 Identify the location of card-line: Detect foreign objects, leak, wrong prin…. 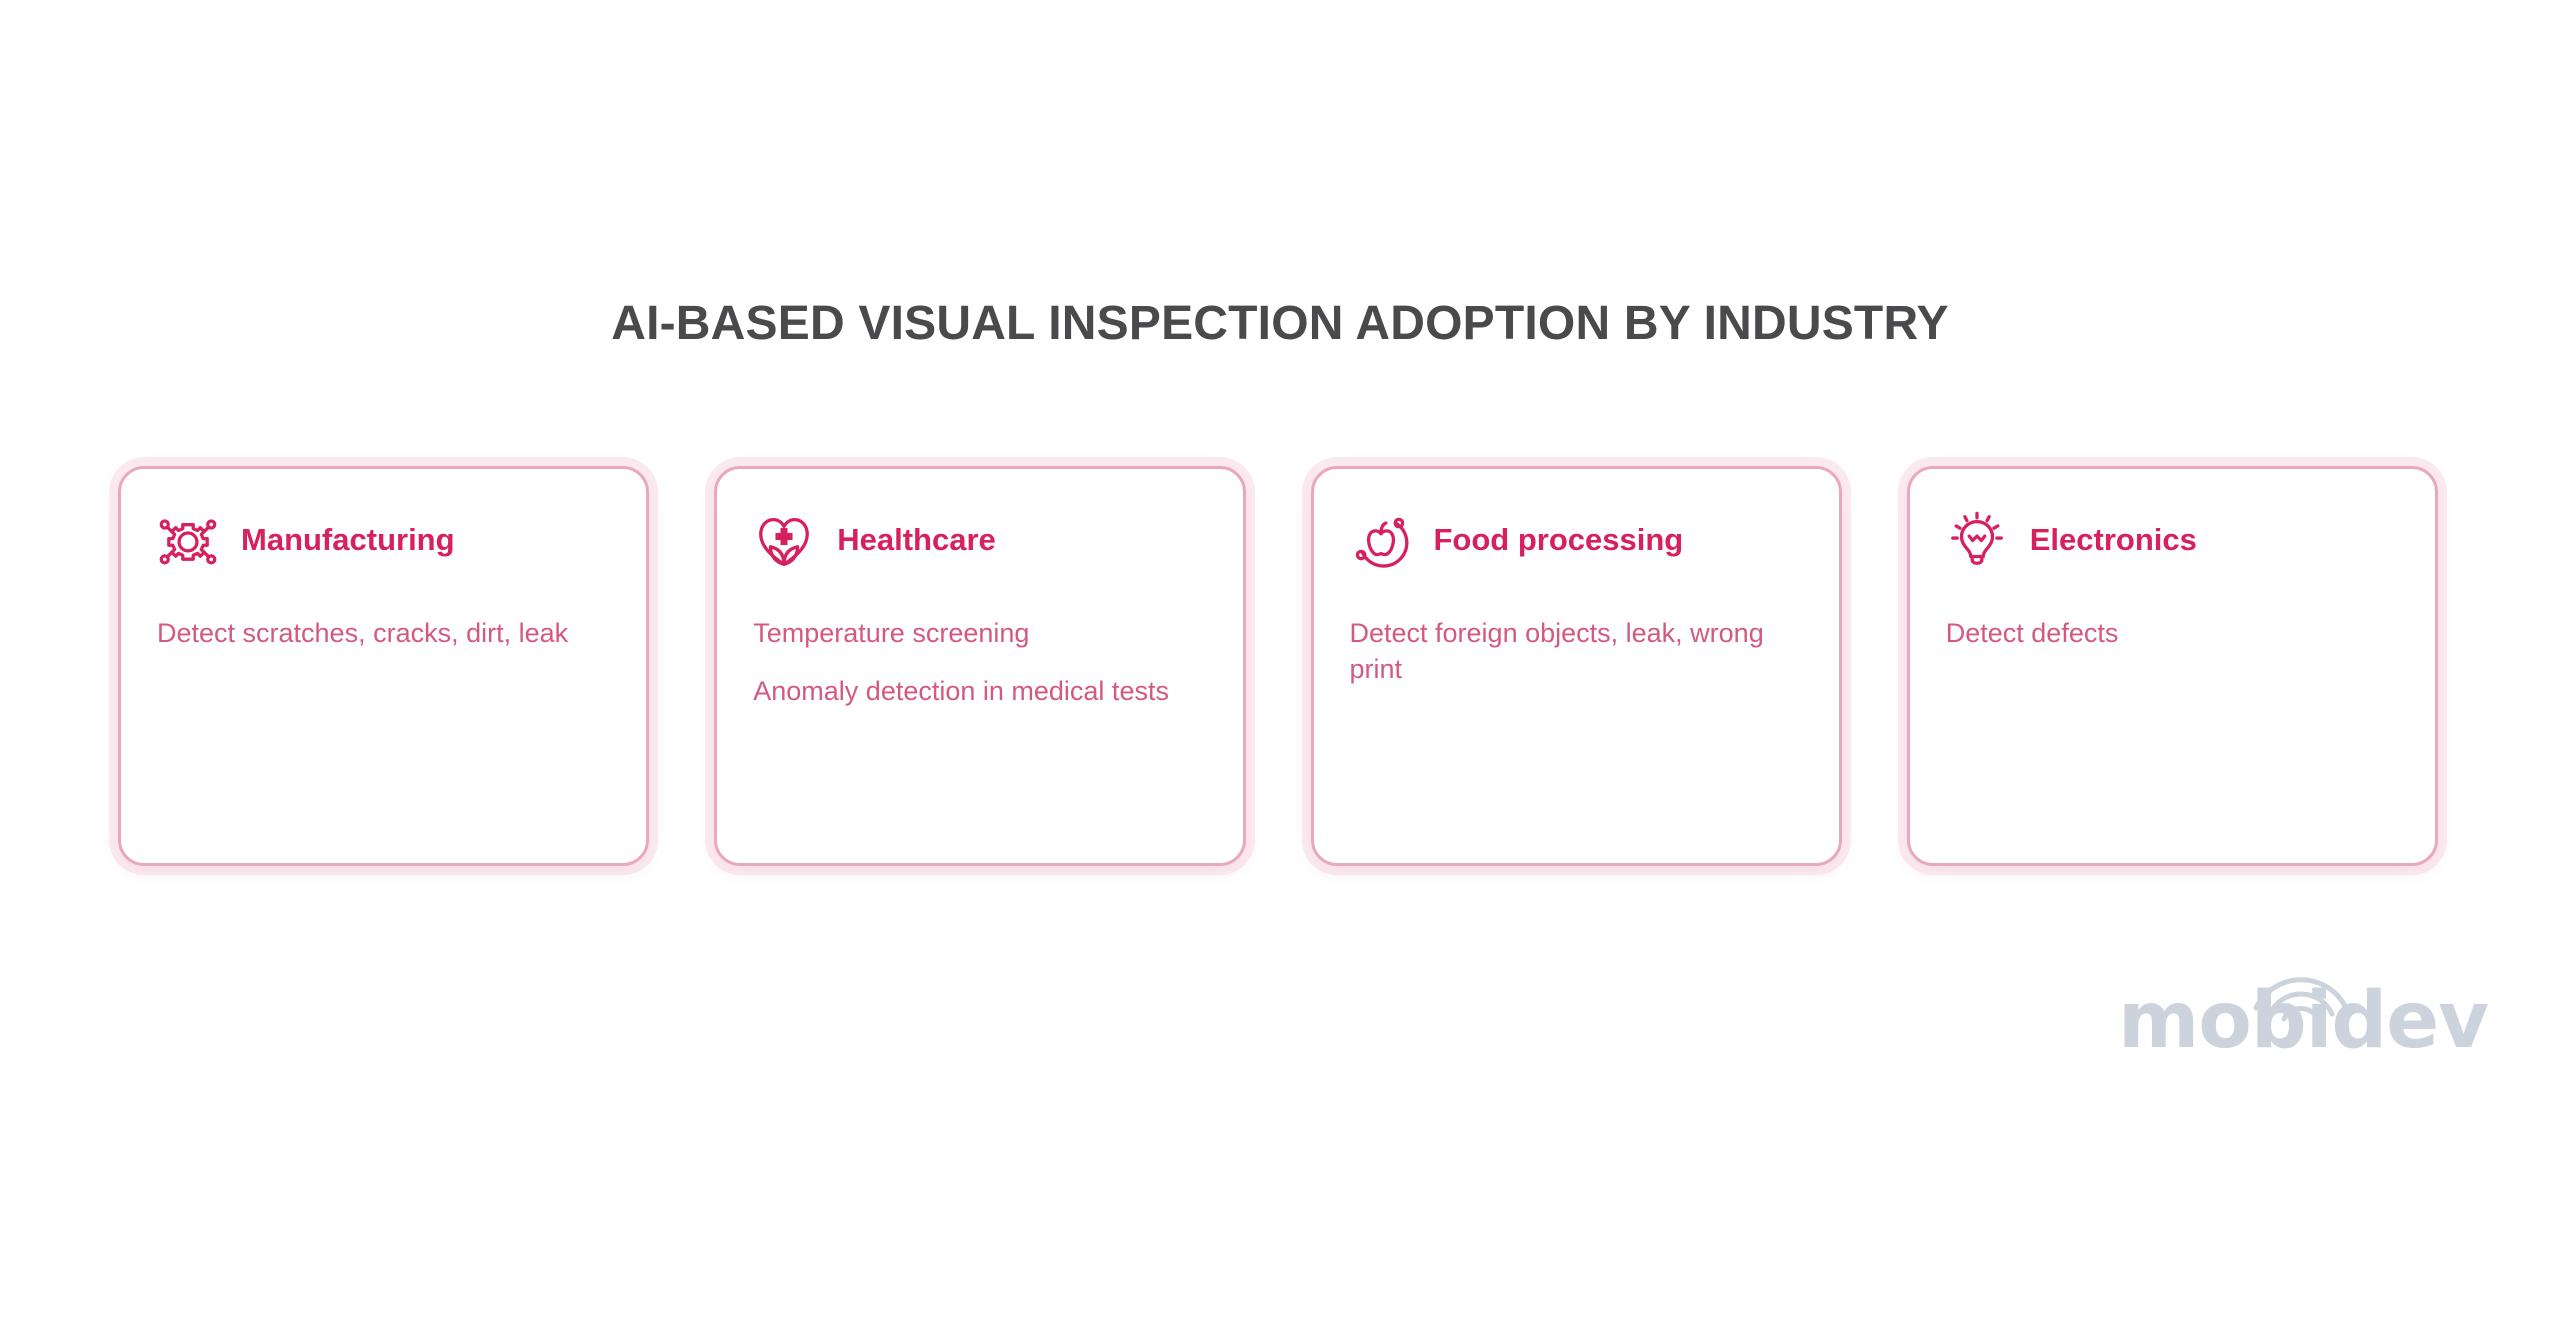
(1556, 651).